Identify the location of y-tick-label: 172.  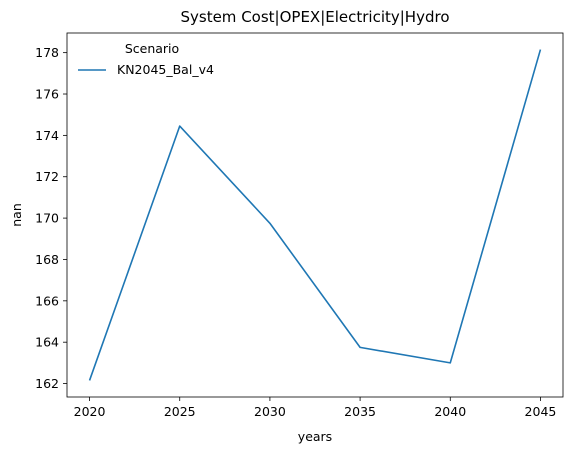
(47, 176).